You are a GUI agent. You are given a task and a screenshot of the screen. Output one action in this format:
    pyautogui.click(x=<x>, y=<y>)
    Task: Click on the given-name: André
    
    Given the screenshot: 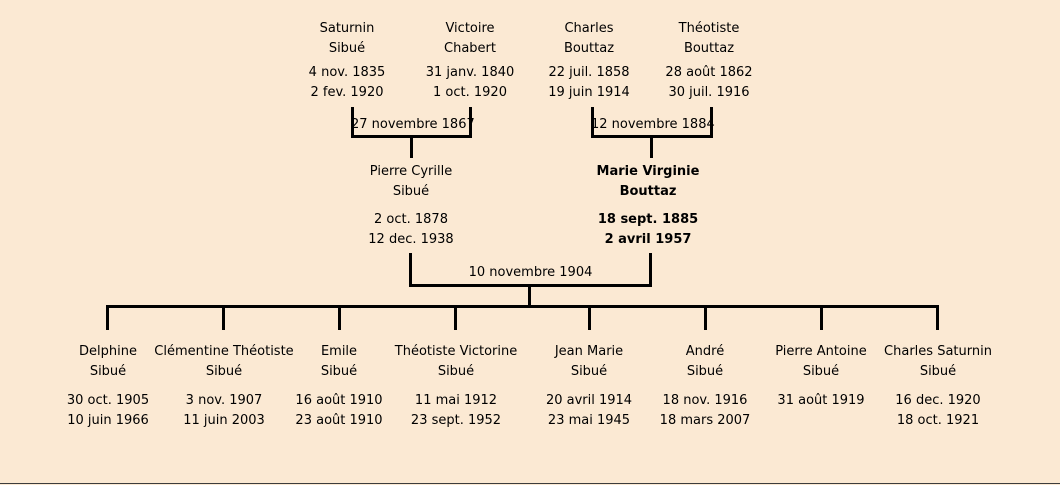 What is the action you would take?
    pyautogui.click(x=705, y=351)
    